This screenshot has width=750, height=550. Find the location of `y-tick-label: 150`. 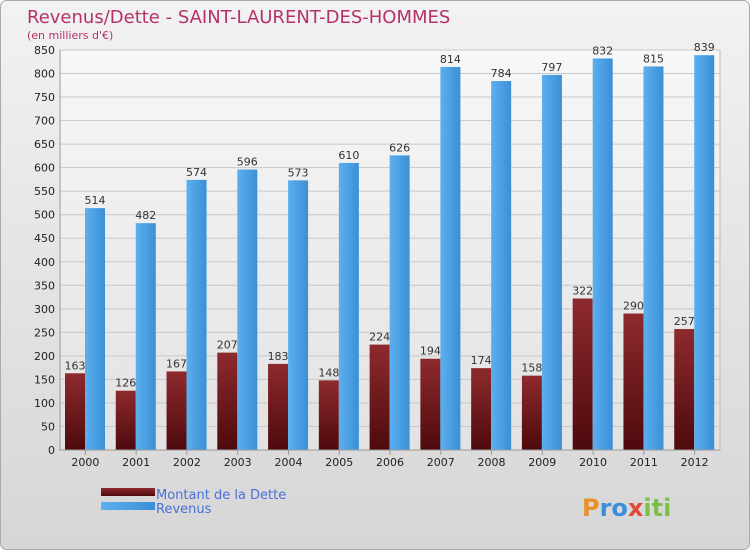

y-tick-label: 150 is located at coordinates (44, 379).